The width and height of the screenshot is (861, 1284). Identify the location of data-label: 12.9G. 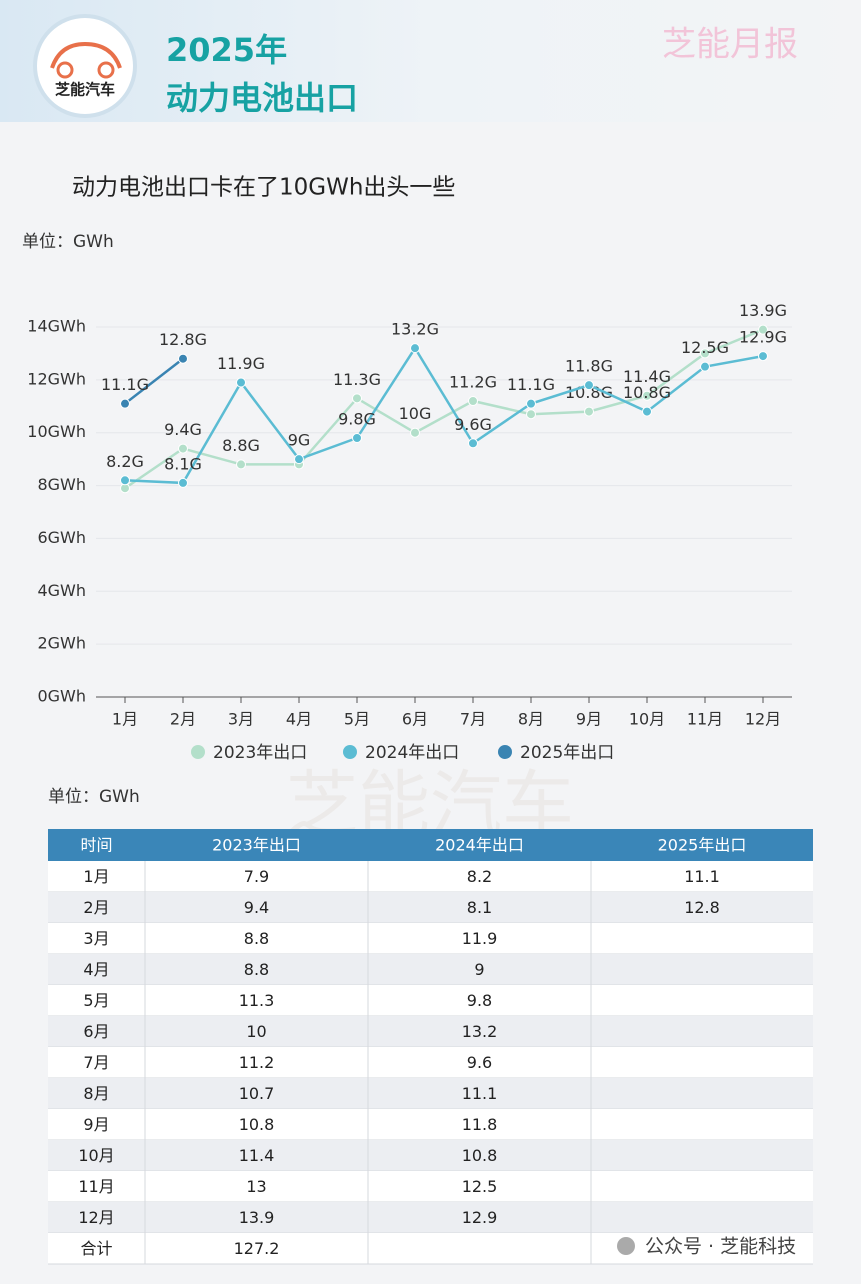
(763, 337).